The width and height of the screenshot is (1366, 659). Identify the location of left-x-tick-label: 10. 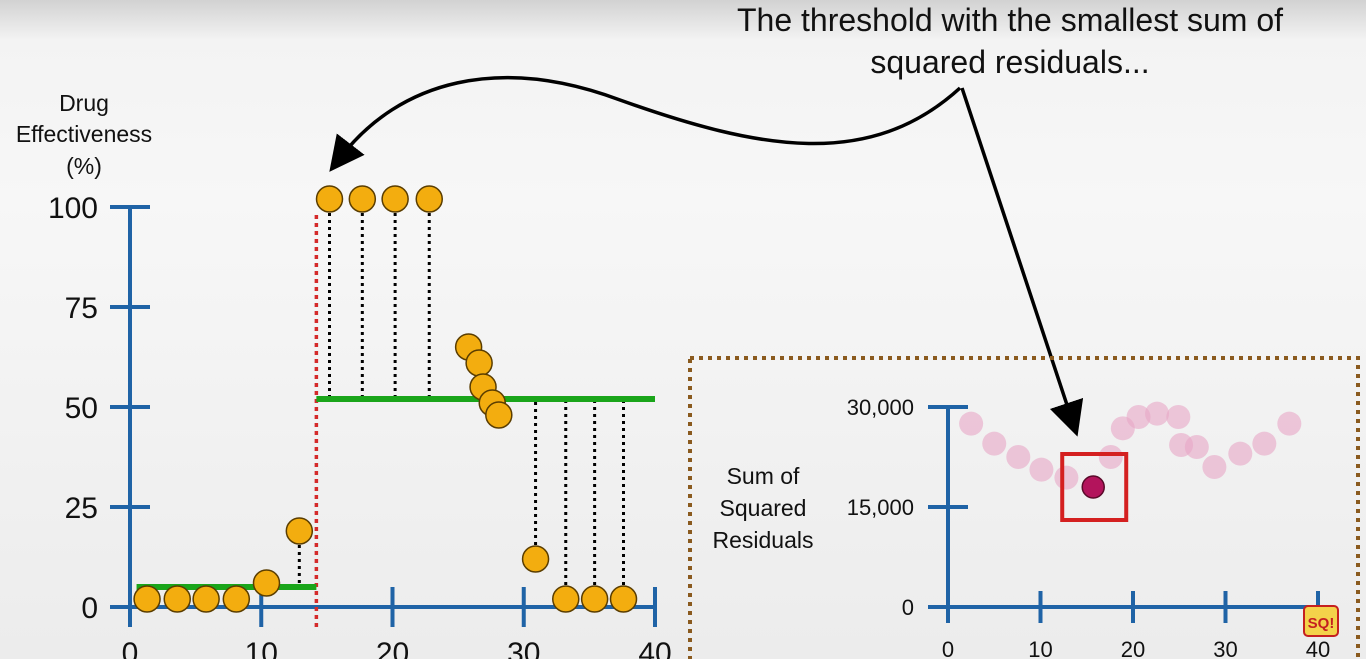
(261, 648).